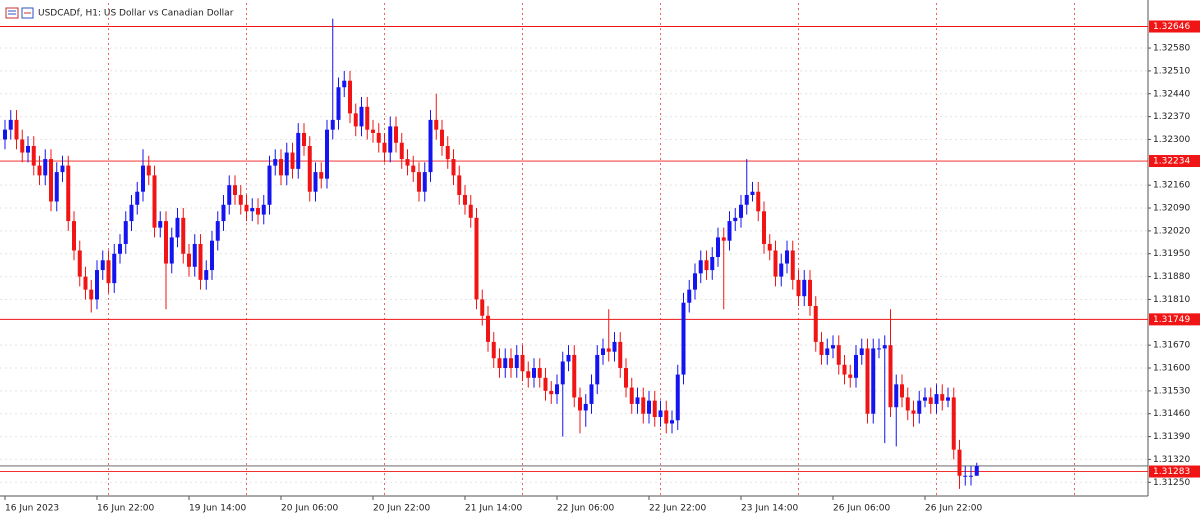 This screenshot has height=521, width=1200. What do you see at coordinates (1171, 391) in the screenshot?
I see `y-tick-label: 1.31530` at bounding box center [1171, 391].